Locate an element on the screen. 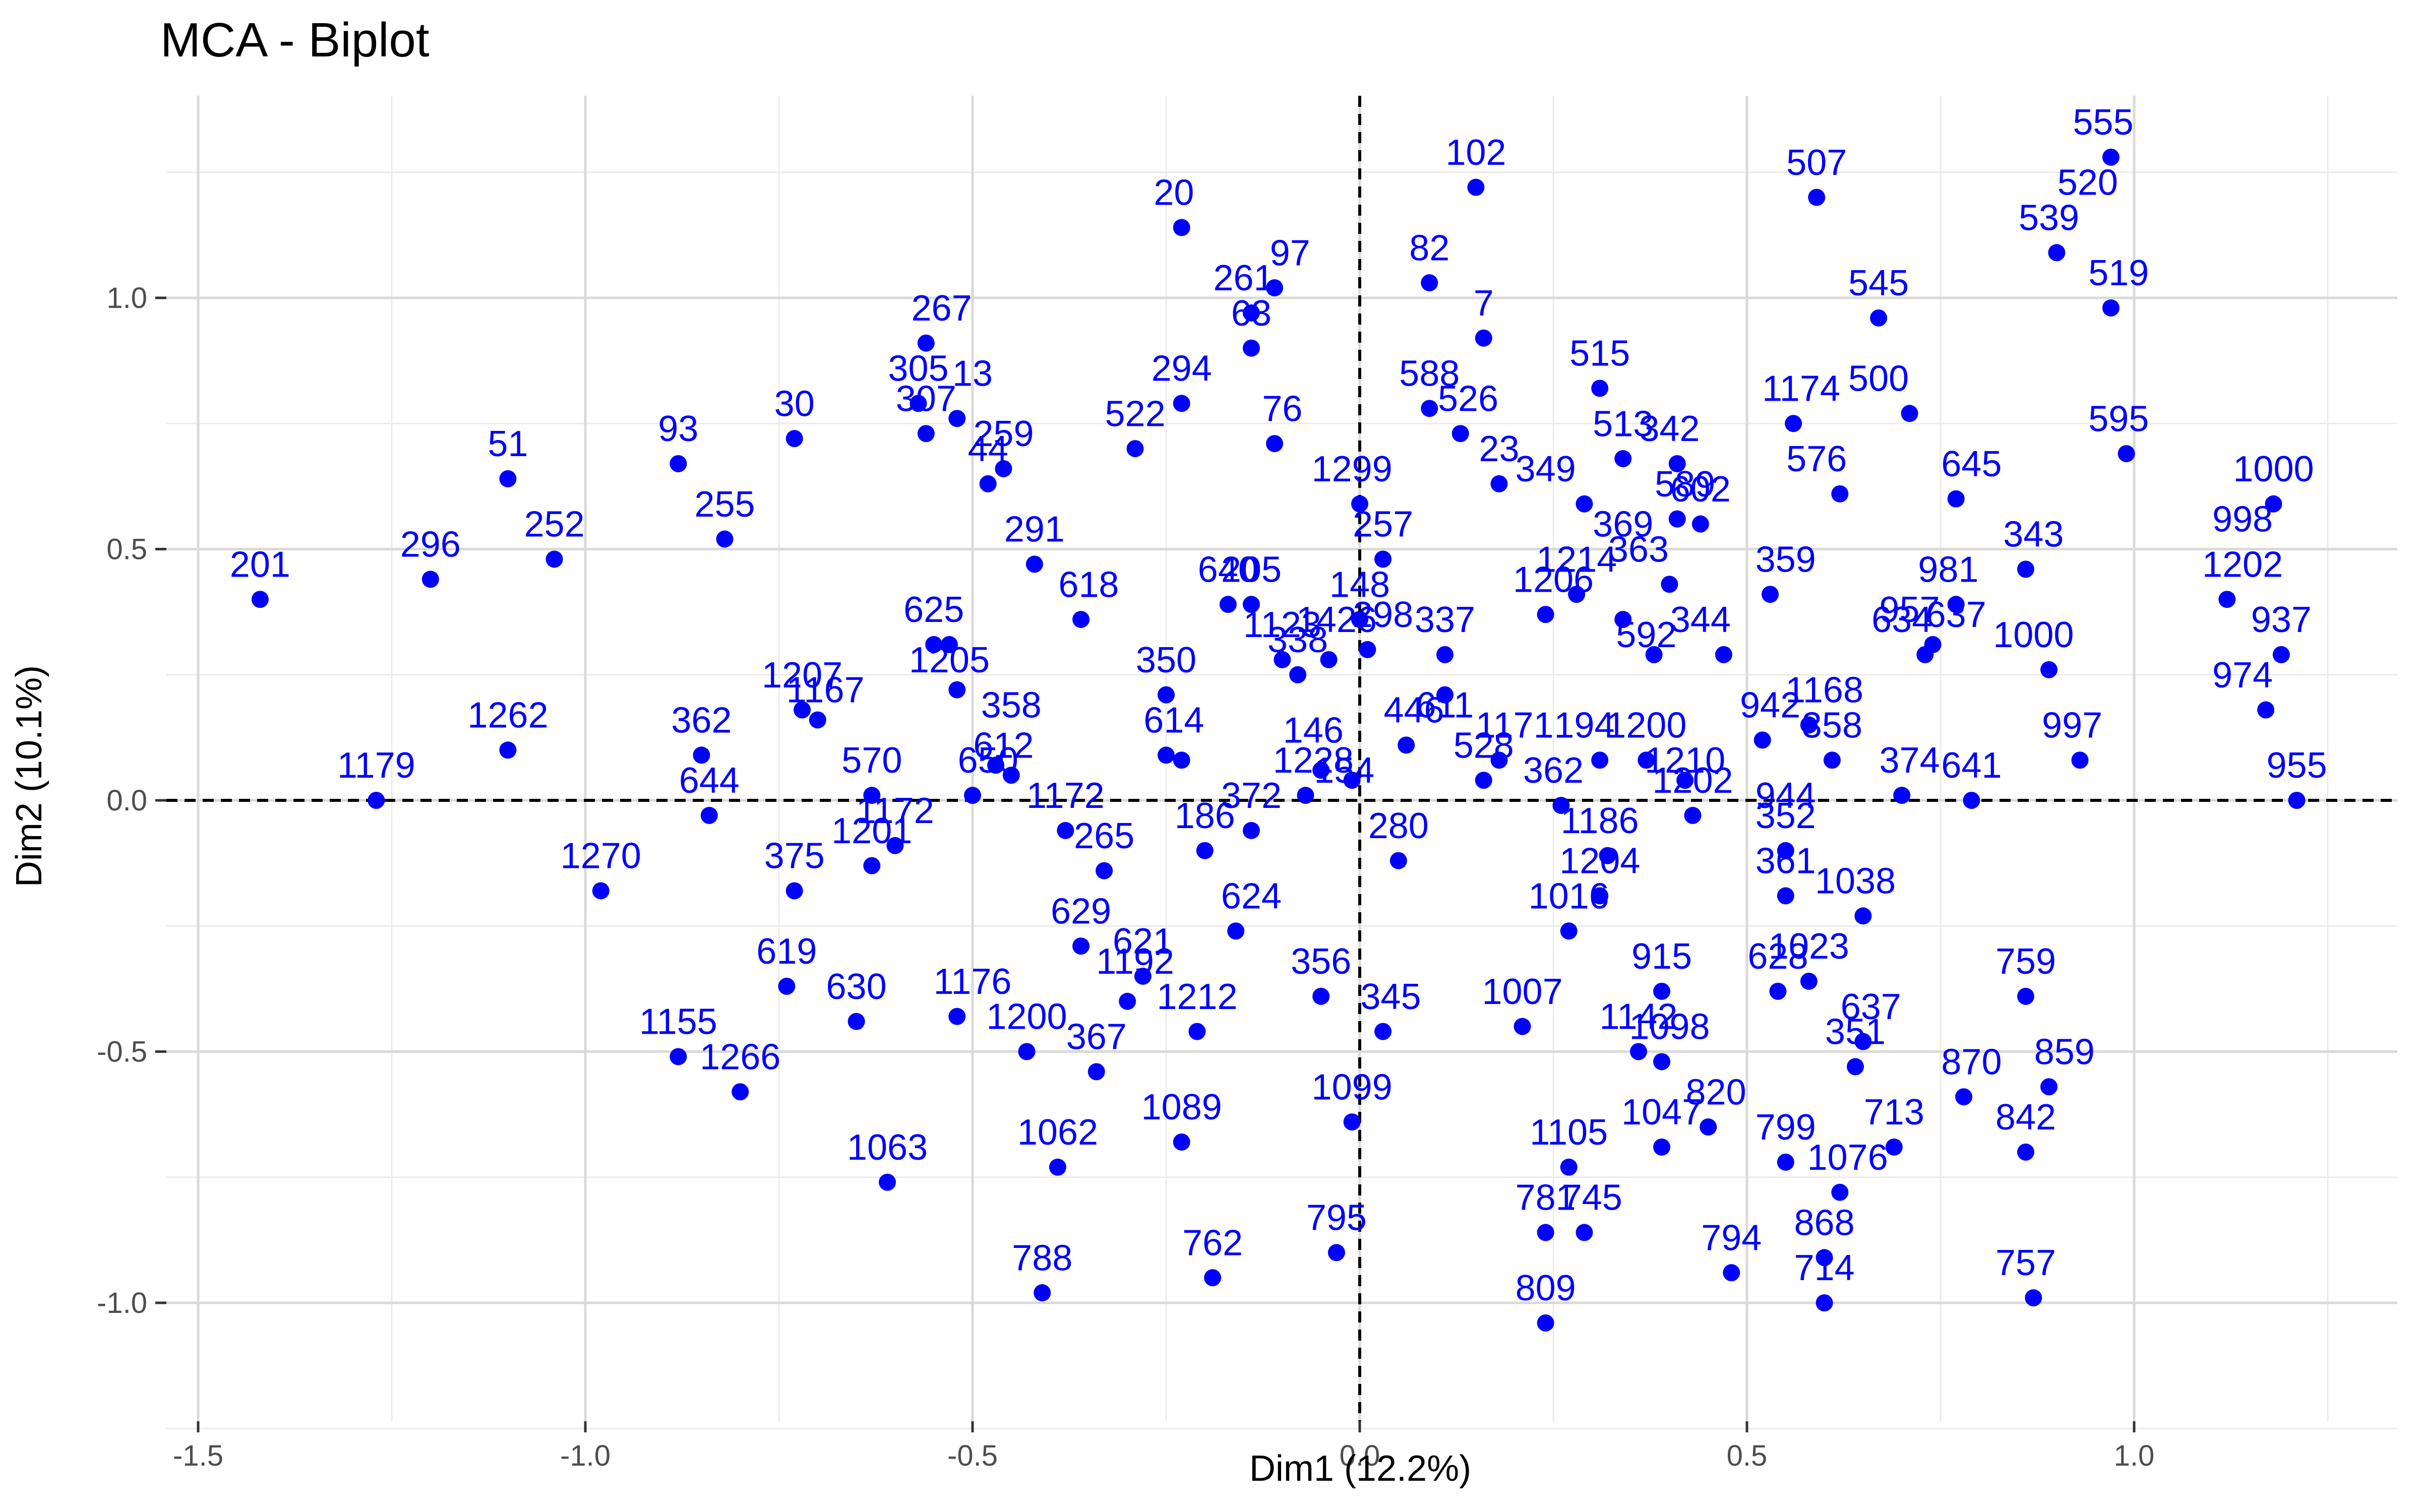 The image size is (2420, 1512). x-tick-label-1: -1.0 is located at coordinates (585, 1455).